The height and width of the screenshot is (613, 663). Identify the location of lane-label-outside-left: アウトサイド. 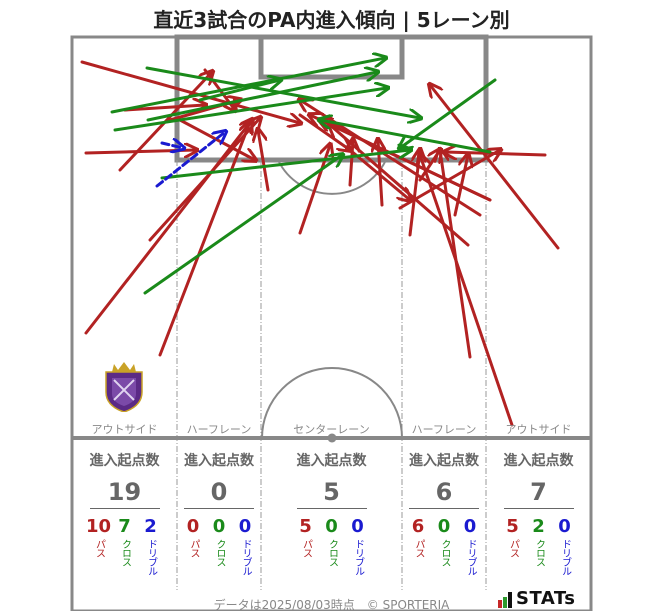
(124, 429).